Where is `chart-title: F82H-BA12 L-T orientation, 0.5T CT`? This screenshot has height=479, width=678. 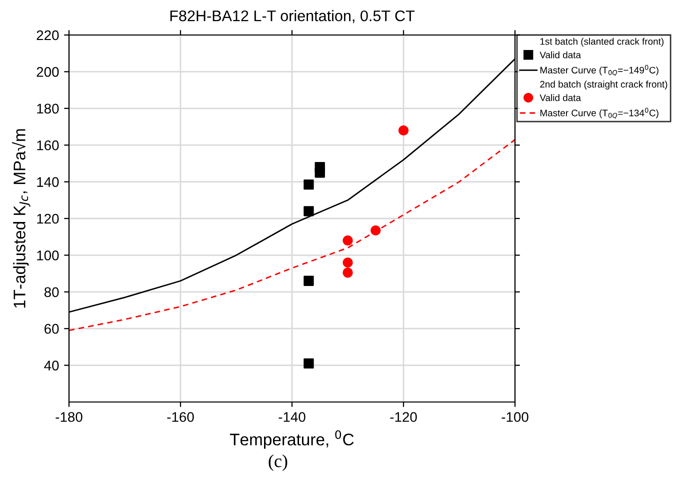
chart-title: F82H-BA12 L-T orientation, 0.5T CT is located at coordinates (292, 17).